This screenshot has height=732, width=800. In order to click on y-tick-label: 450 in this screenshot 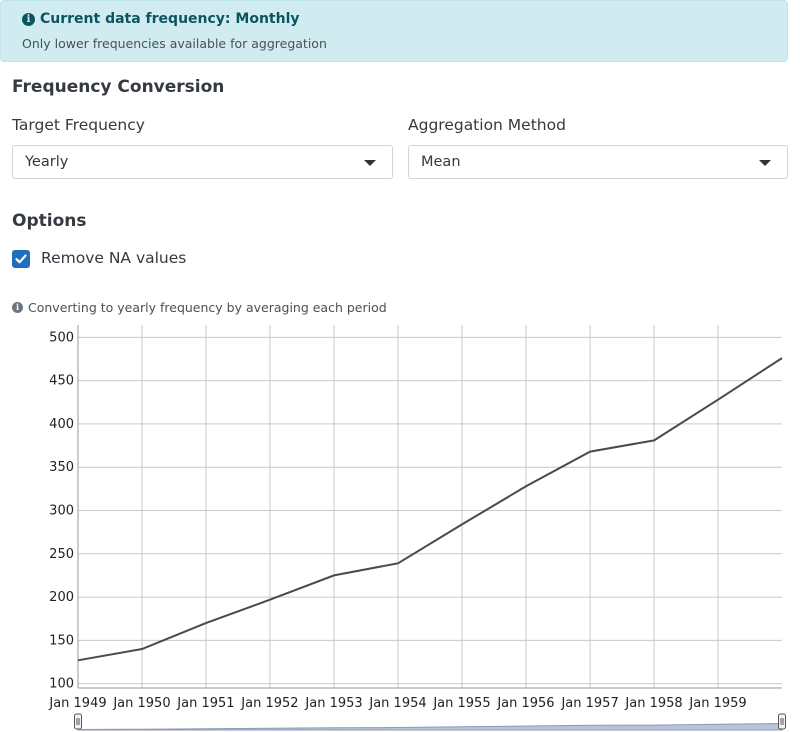, I will do `click(61, 381)`.